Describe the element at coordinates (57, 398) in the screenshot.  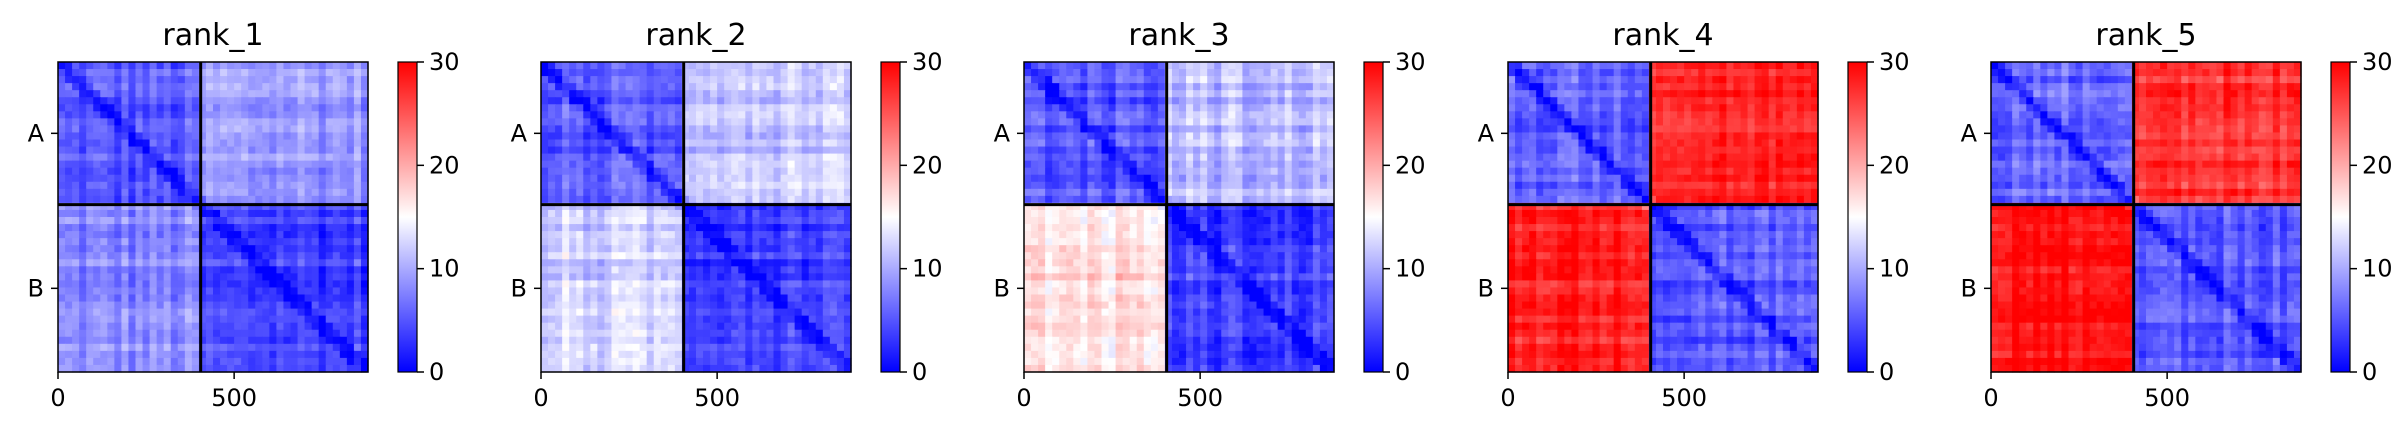
I see `x-tick-label: 0` at that location.